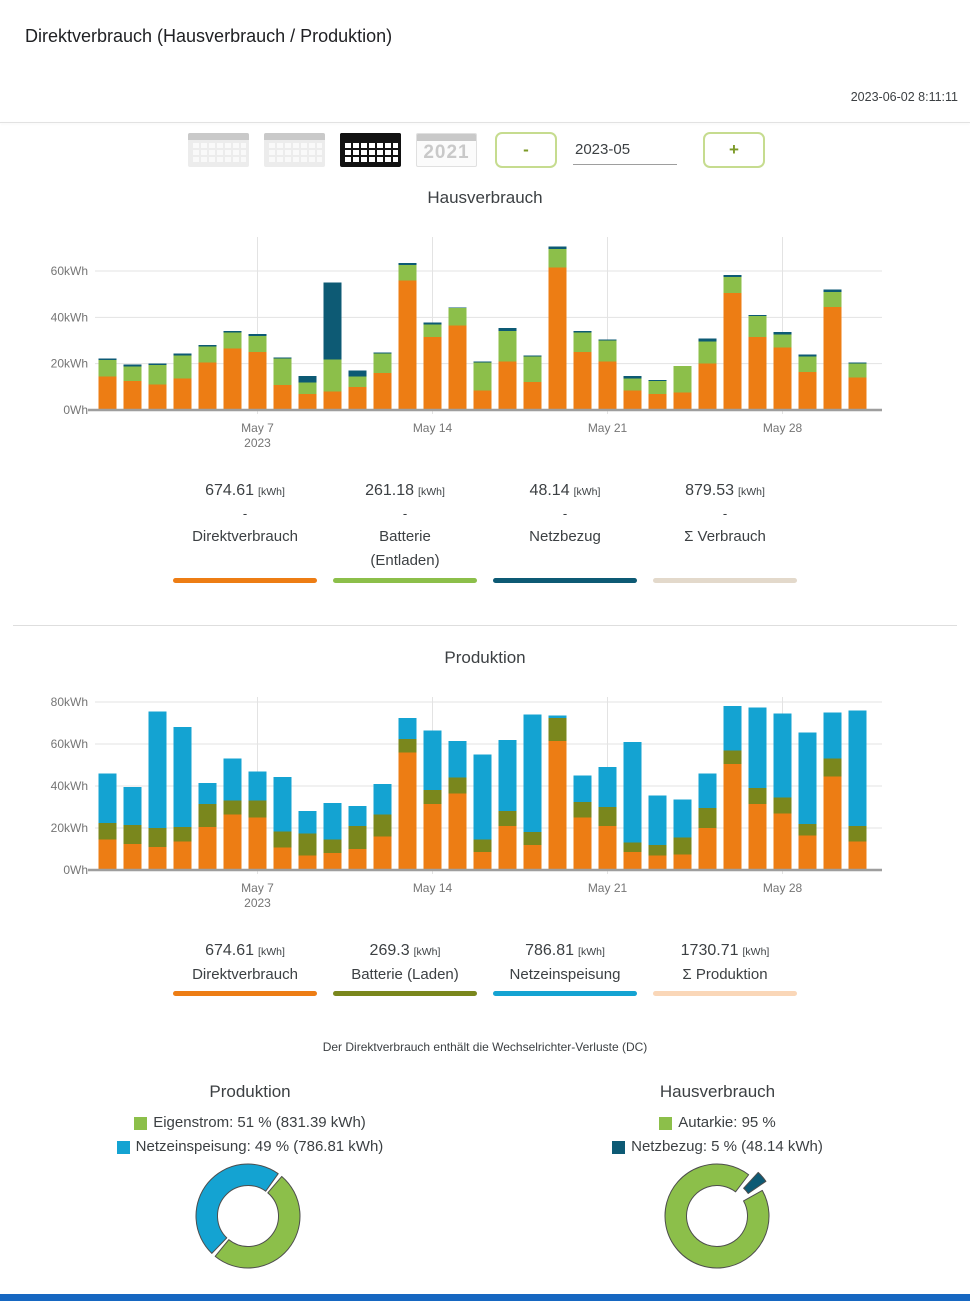 The height and width of the screenshot is (1301, 970). I want to click on produktion-donut-chart, so click(248, 1216).